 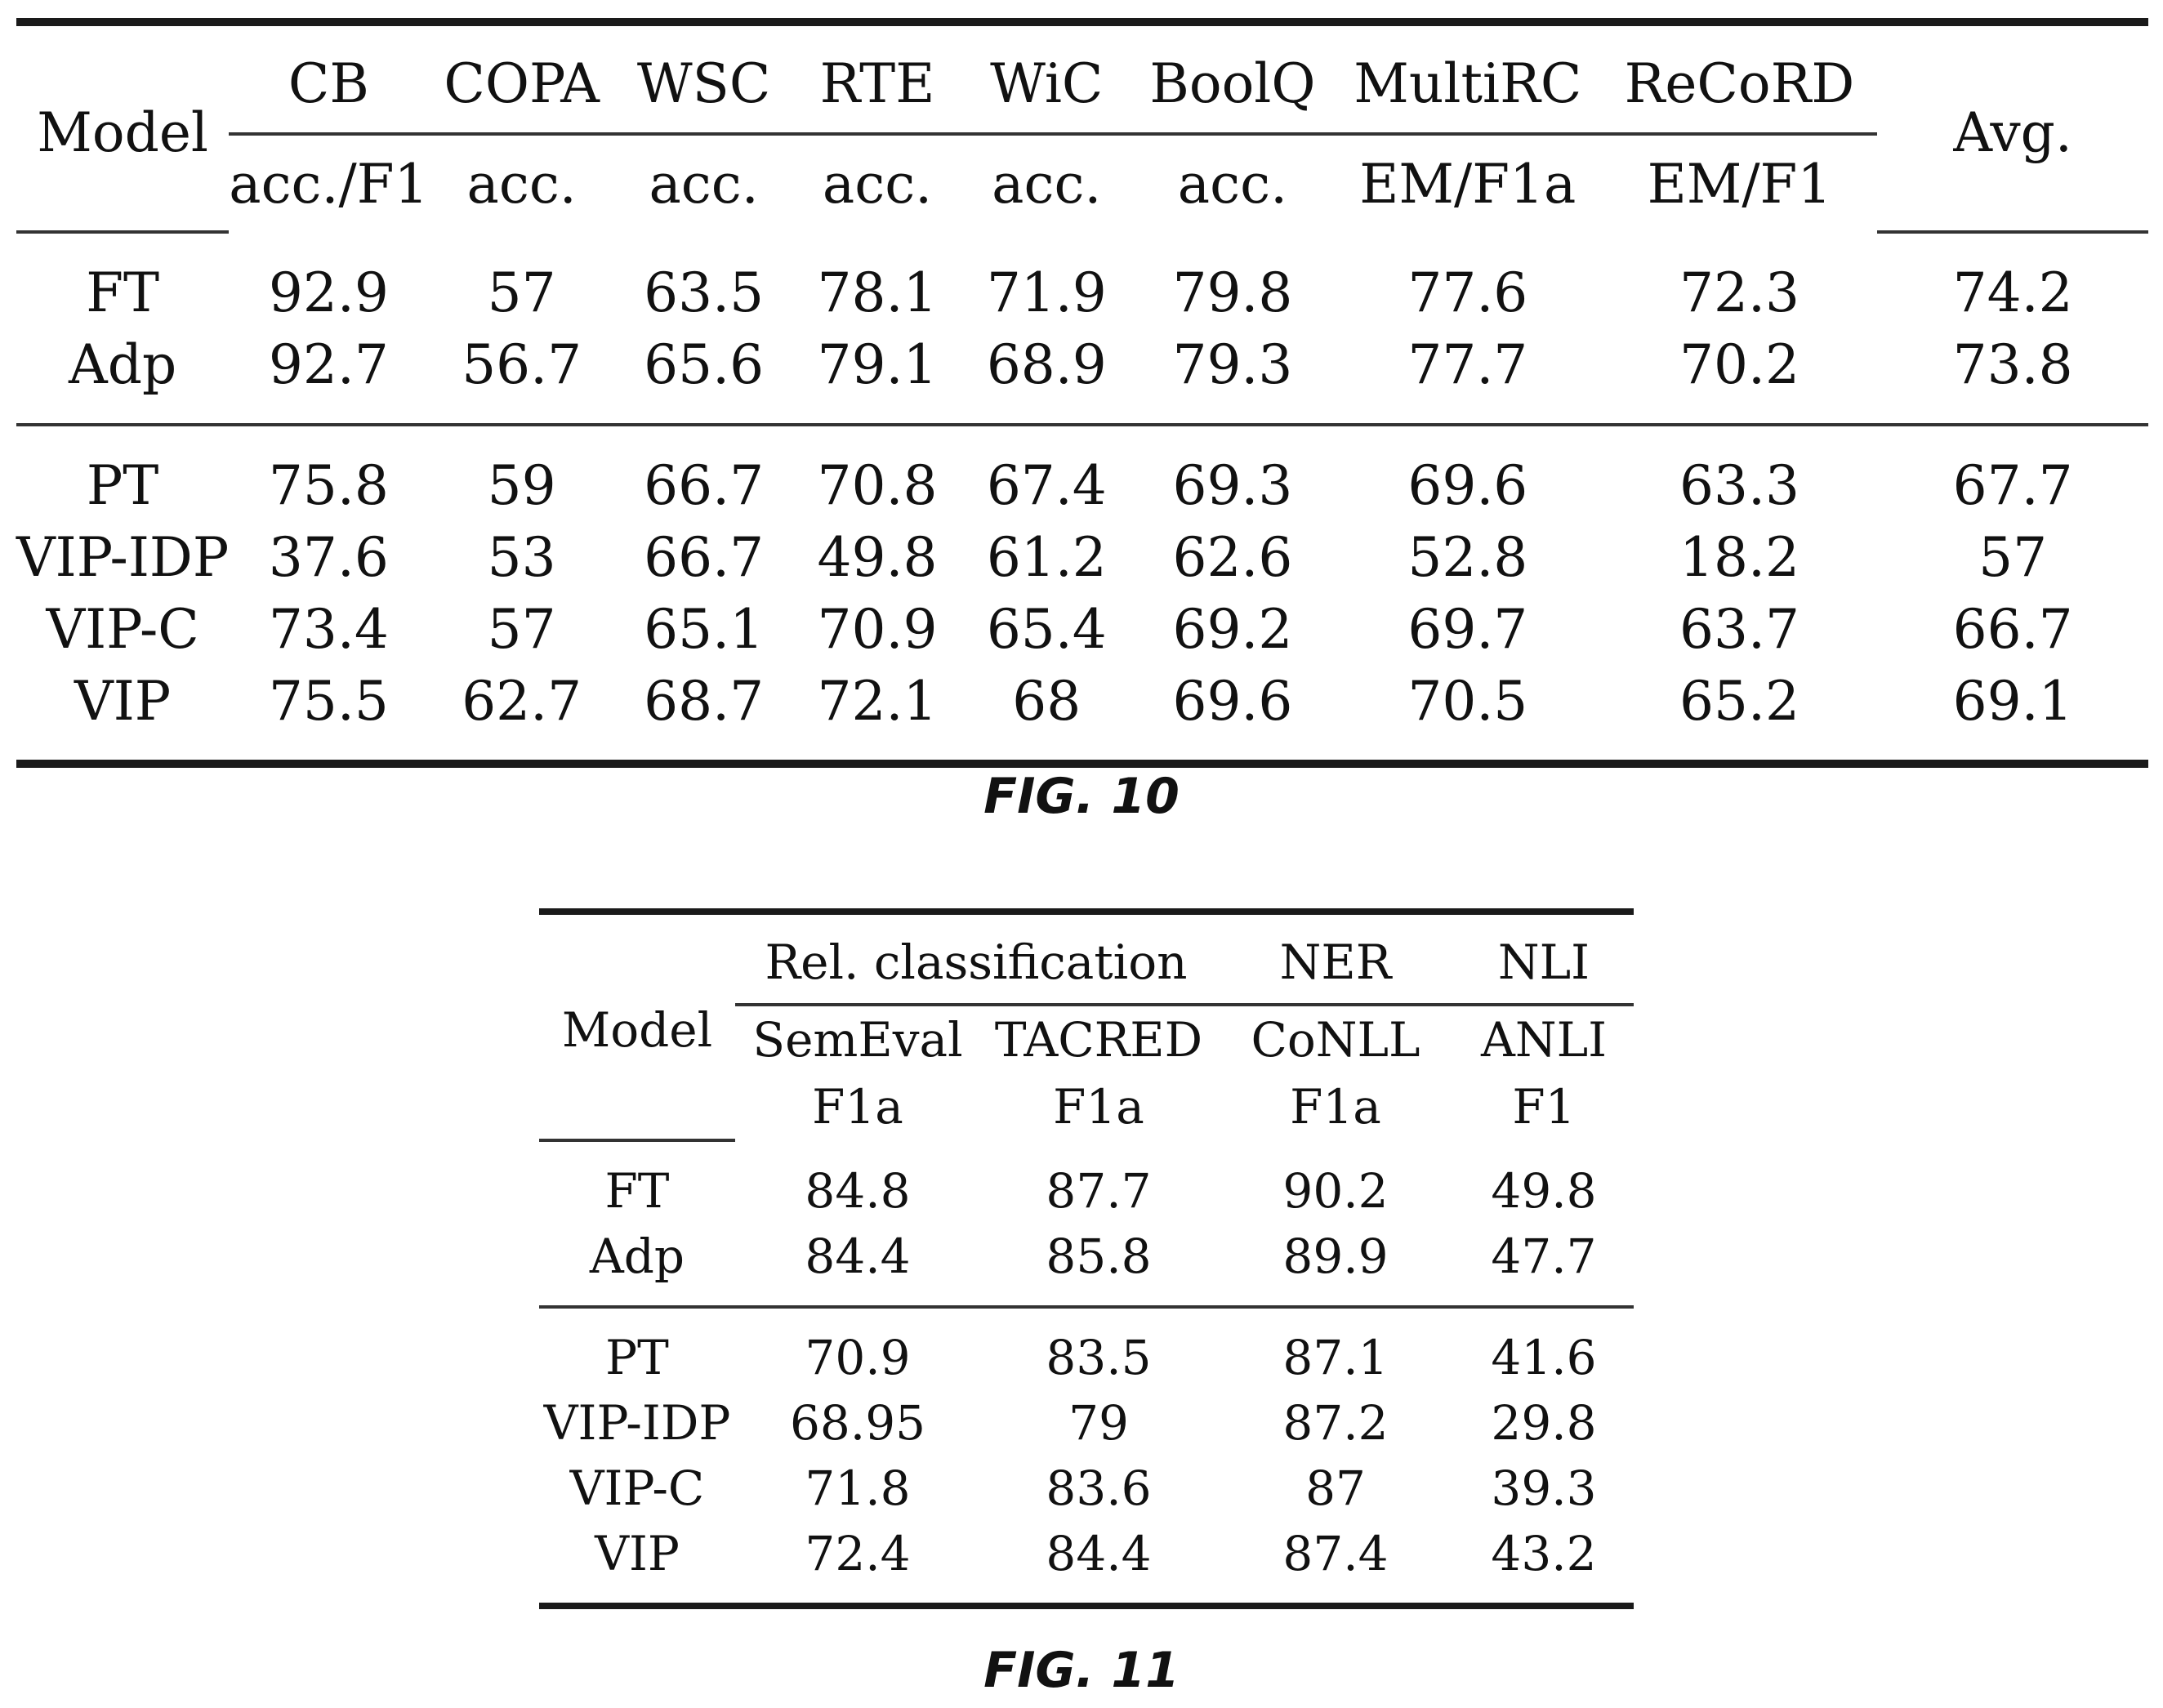 I want to click on value-cell: 79.8, so click(x=1233, y=292).